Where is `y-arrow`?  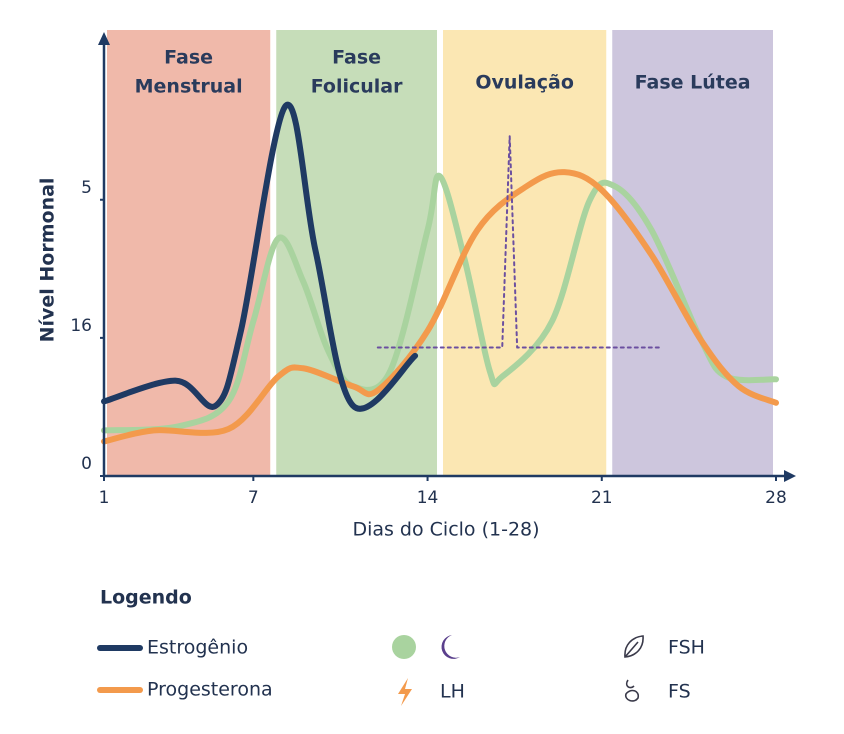
y-arrow is located at coordinates (104, 38).